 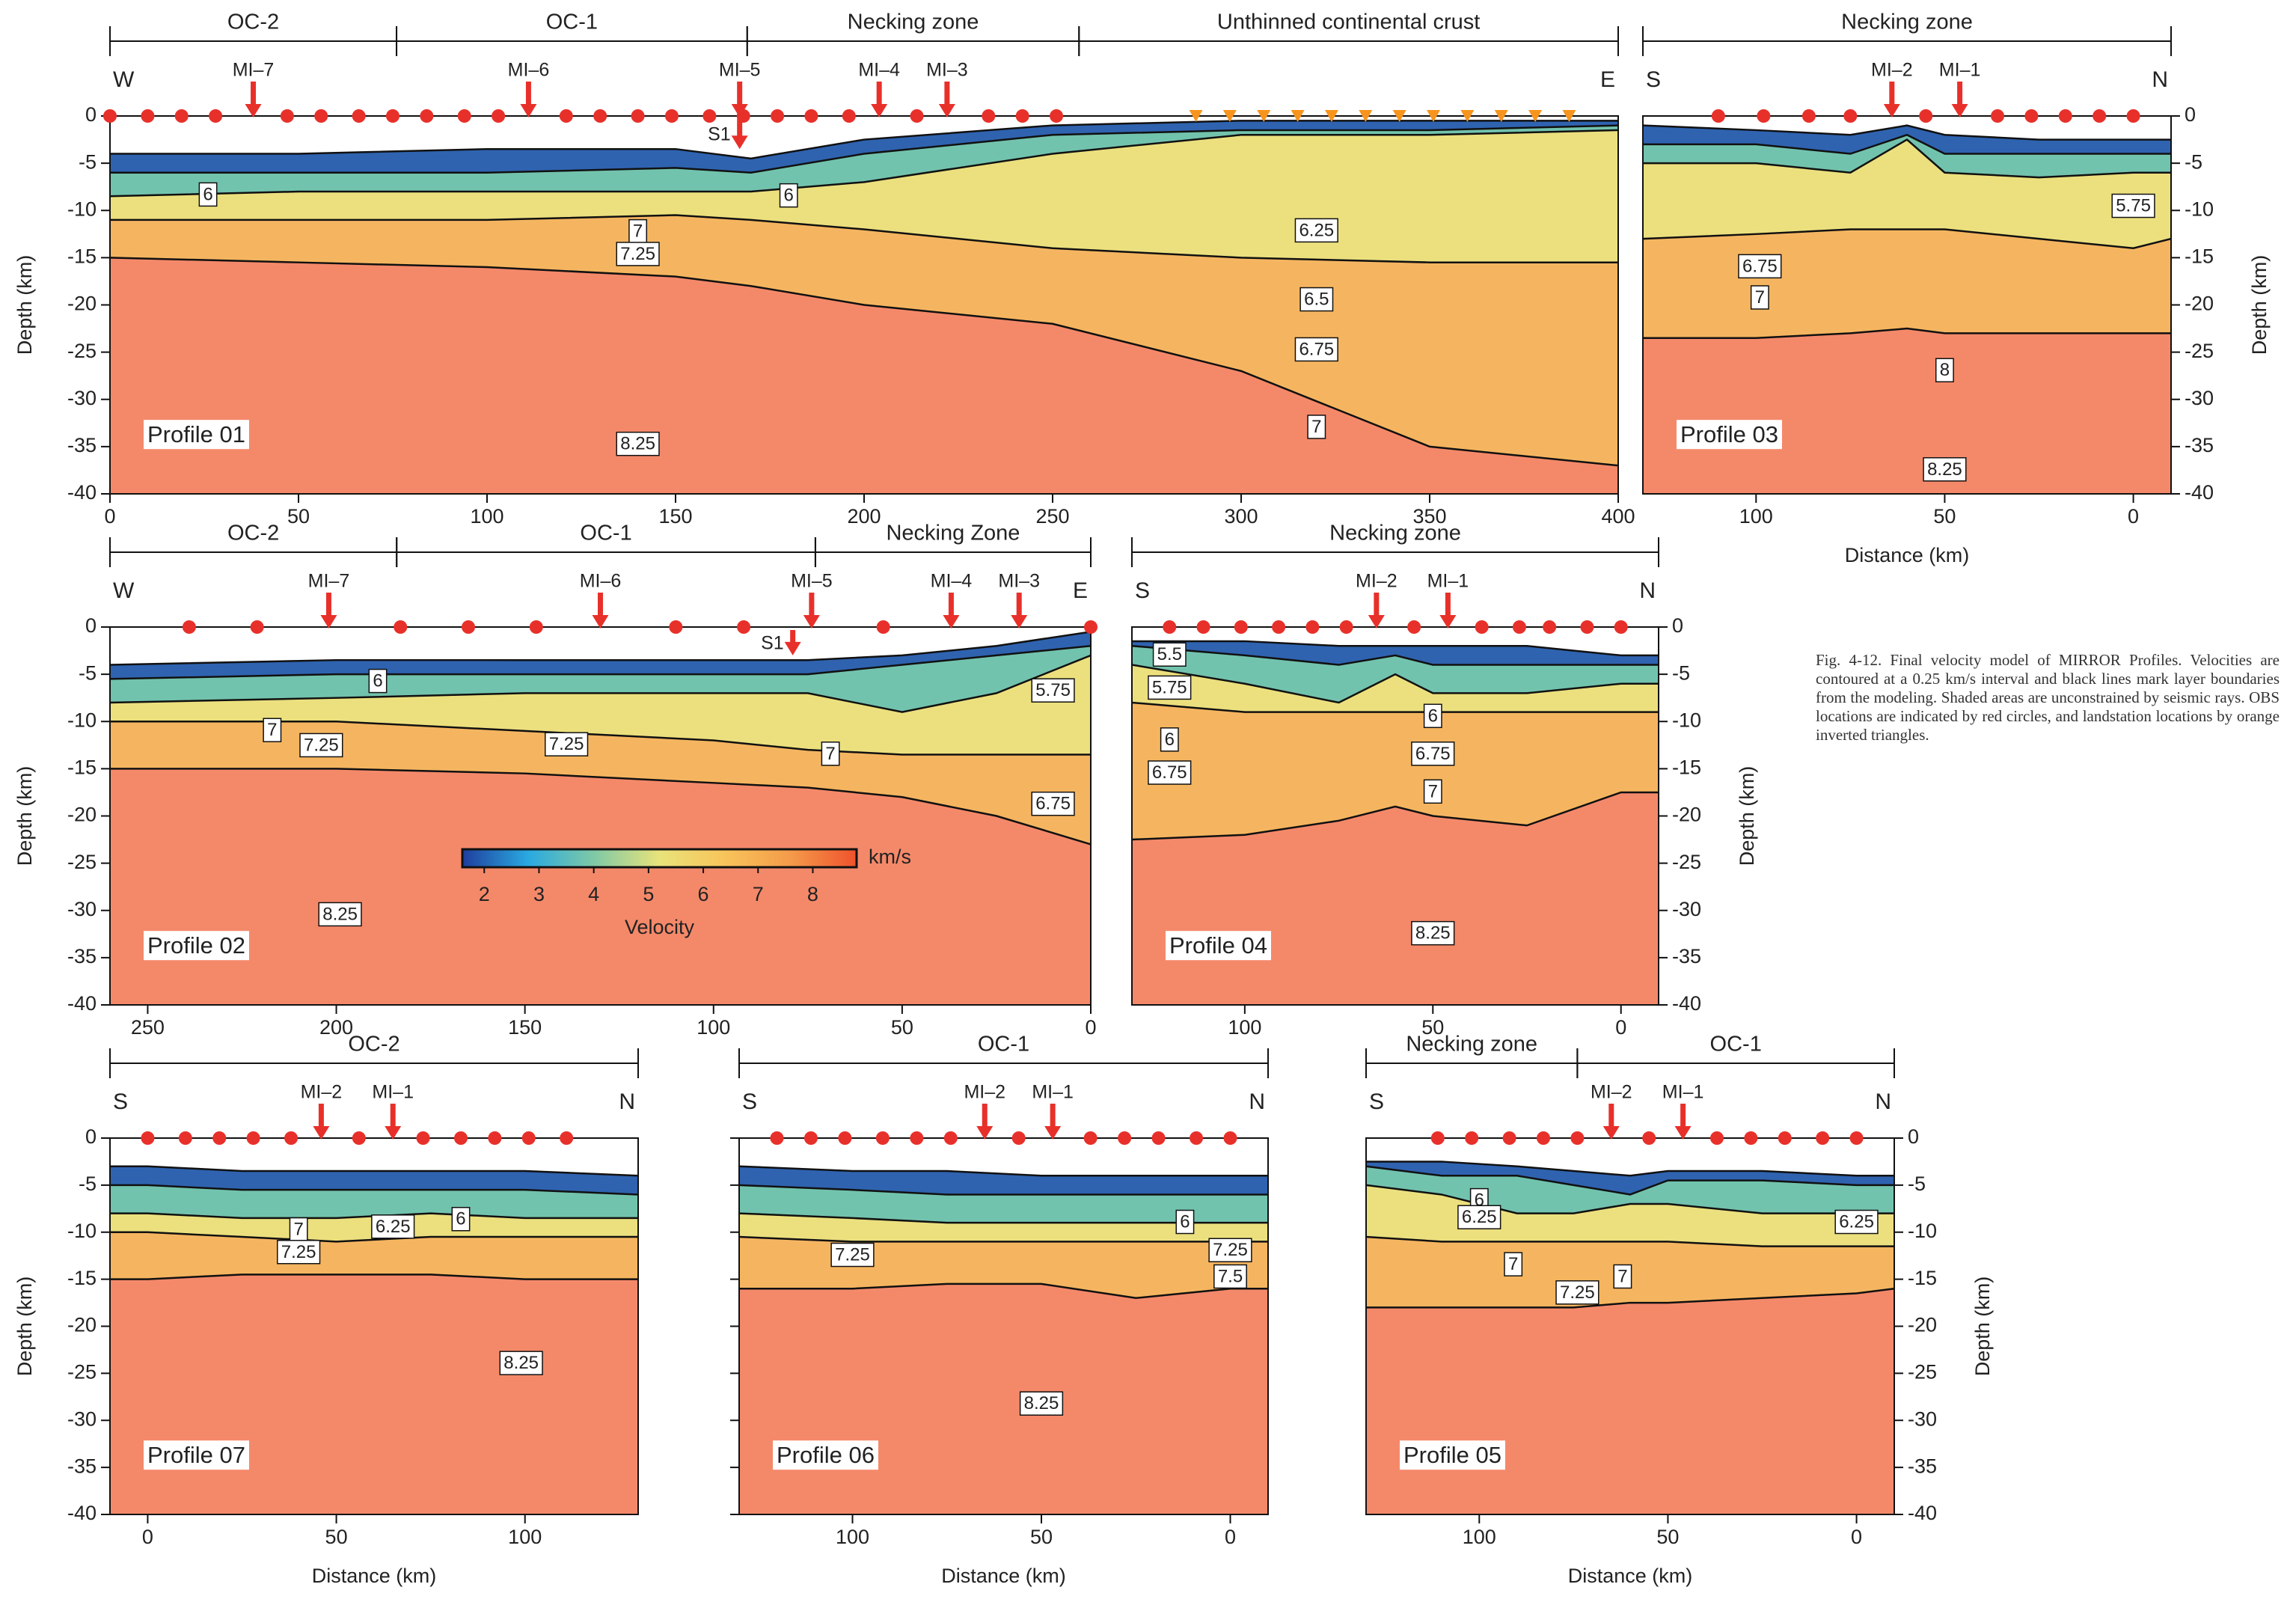 I want to click on x-tick-label: 200, so click(x=336, y=1027).